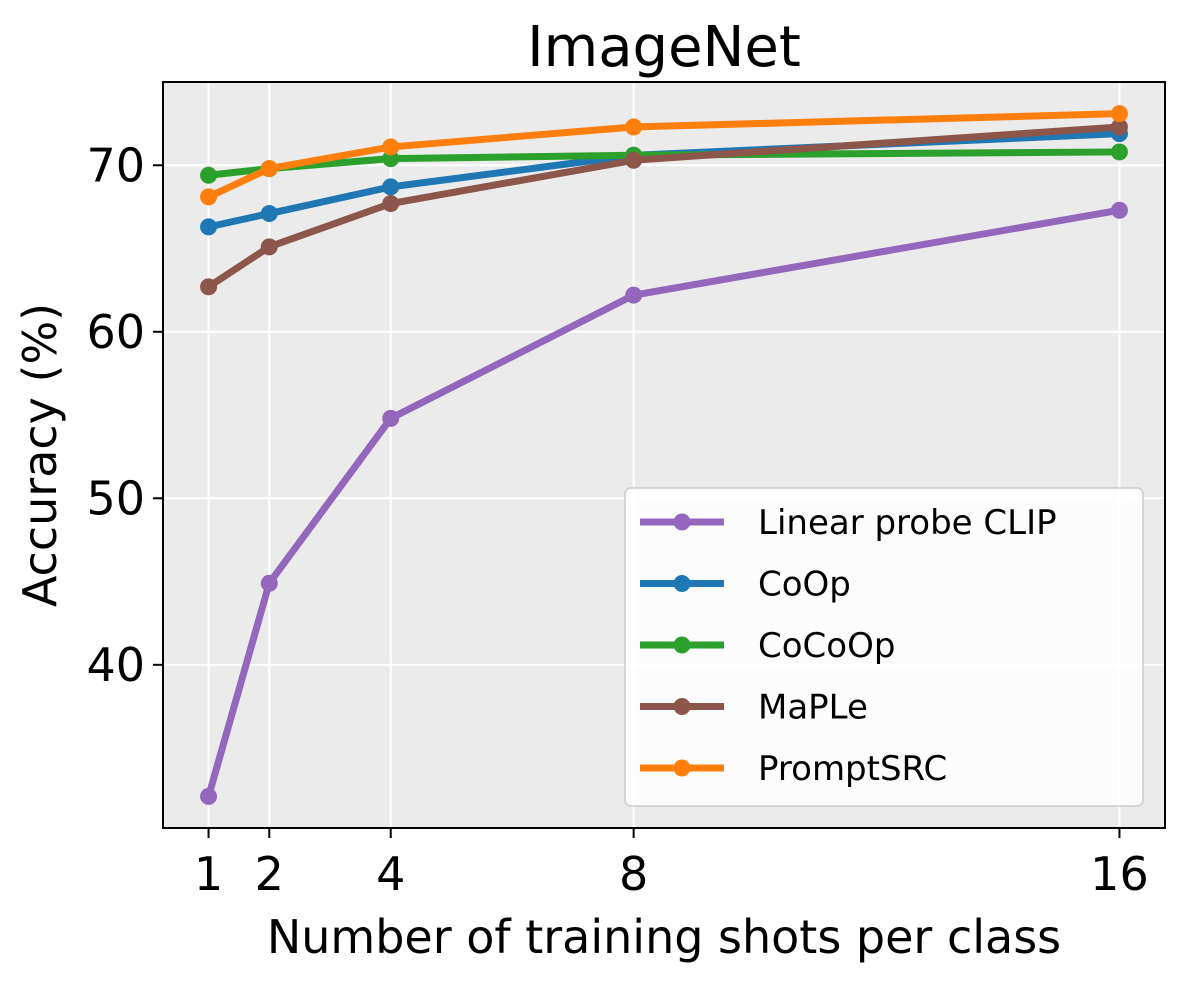 The width and height of the screenshot is (1182, 981). I want to click on legend-item: Linear probe CLIP, so click(848, 523).